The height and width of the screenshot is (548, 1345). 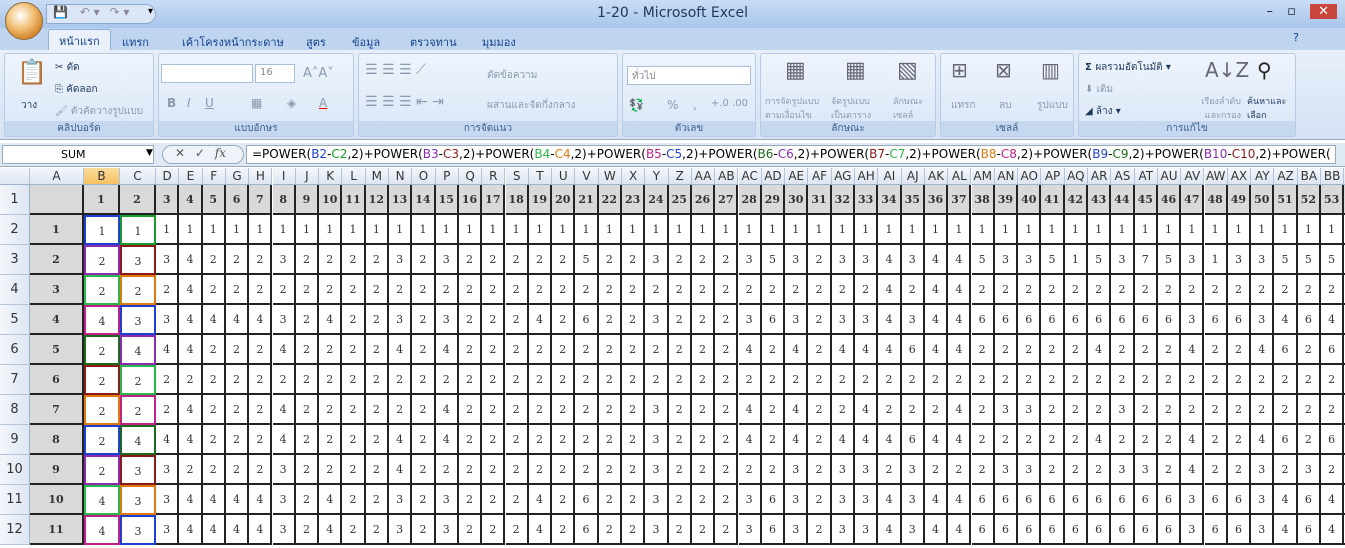 I want to click on header-cell: 27, so click(x=727, y=200).